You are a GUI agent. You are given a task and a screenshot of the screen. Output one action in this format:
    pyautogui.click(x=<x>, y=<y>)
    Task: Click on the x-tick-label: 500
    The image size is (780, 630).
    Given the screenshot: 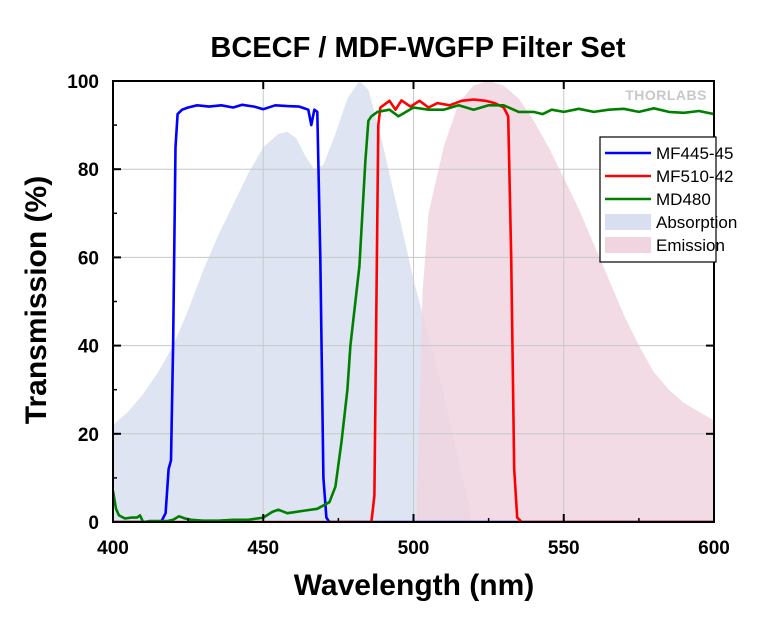 What is the action you would take?
    pyautogui.click(x=414, y=548)
    